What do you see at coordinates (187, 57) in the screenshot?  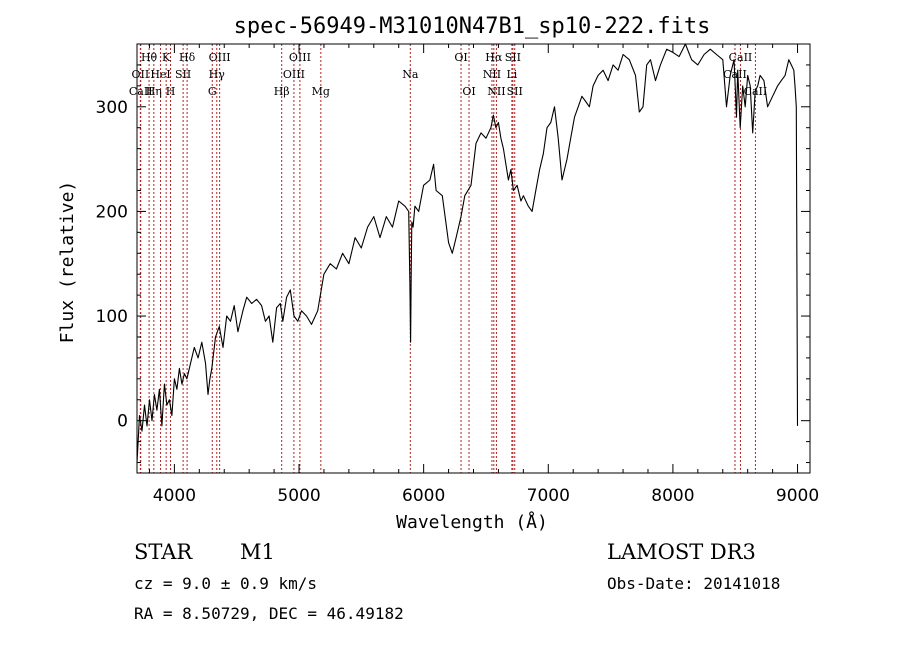 I see `line-label-8: Hδ` at bounding box center [187, 57].